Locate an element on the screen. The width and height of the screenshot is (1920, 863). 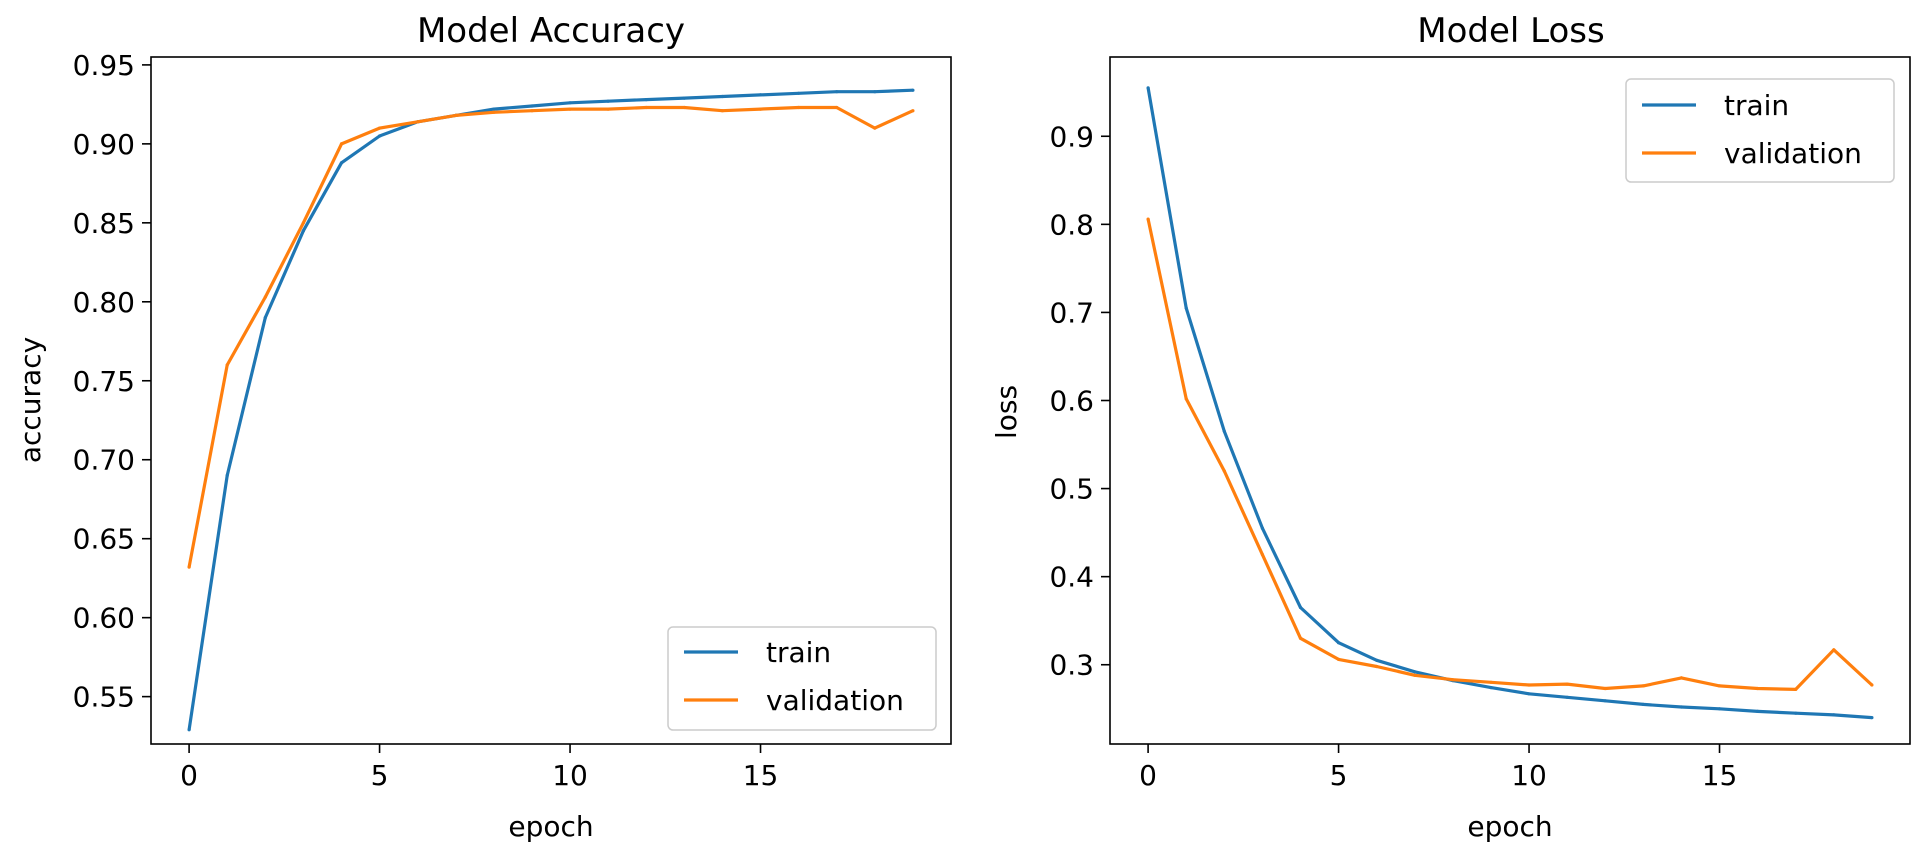
y-tick-label: 0.7 is located at coordinates (1071, 312).